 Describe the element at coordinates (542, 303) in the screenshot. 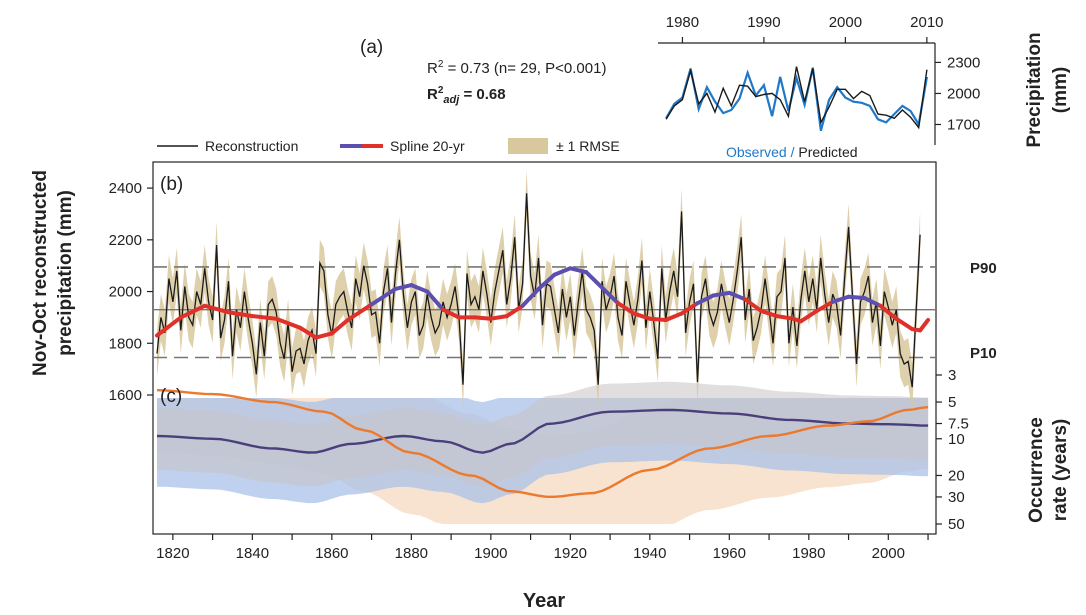

I see `panel-b-spline` at that location.